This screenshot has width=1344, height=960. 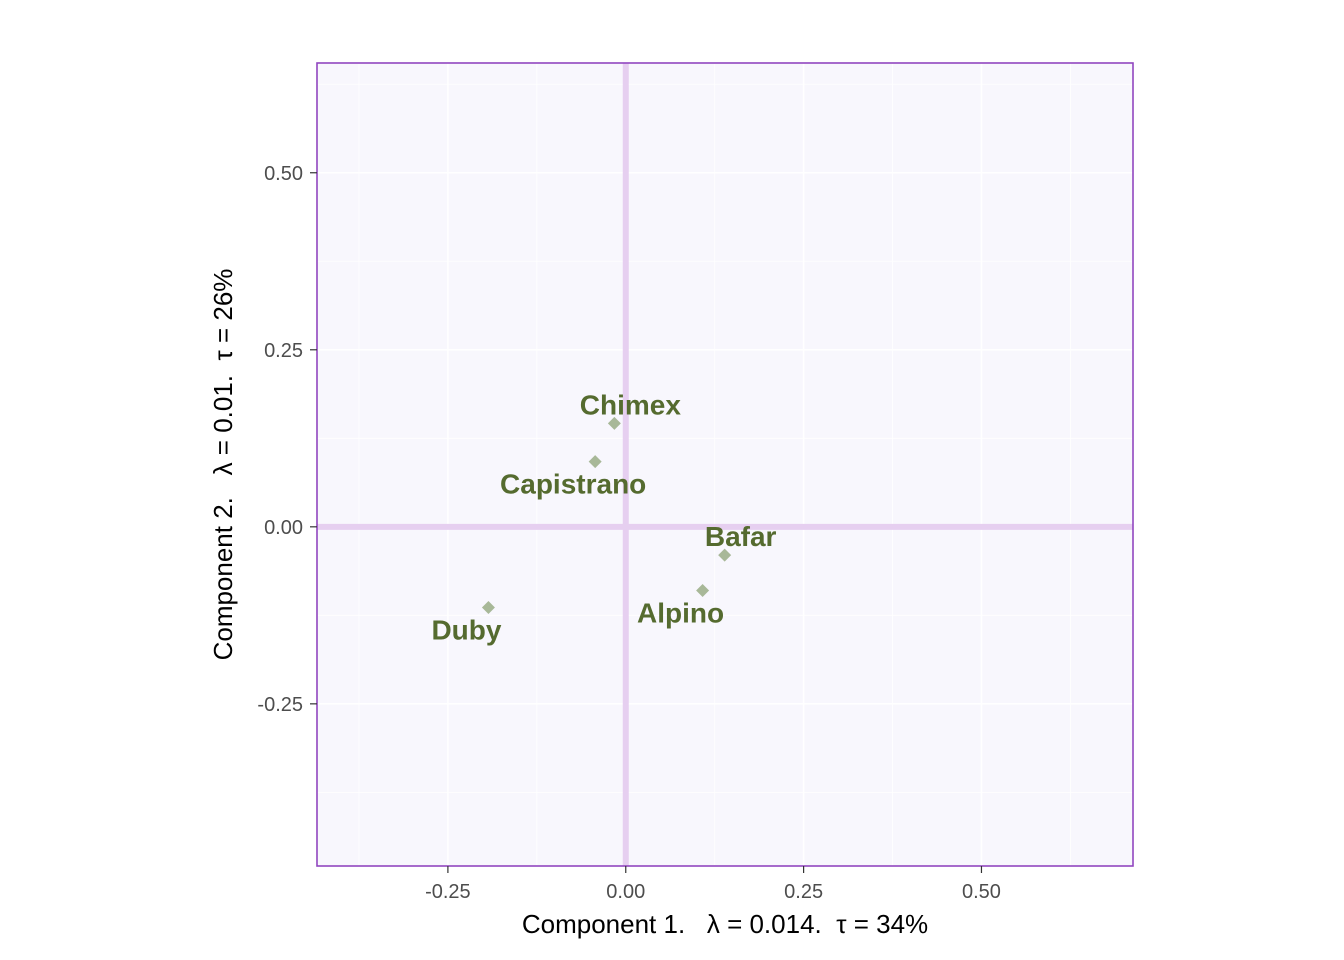 What do you see at coordinates (573, 484) in the screenshot?
I see `data-label-capistrano: Capistrano` at bounding box center [573, 484].